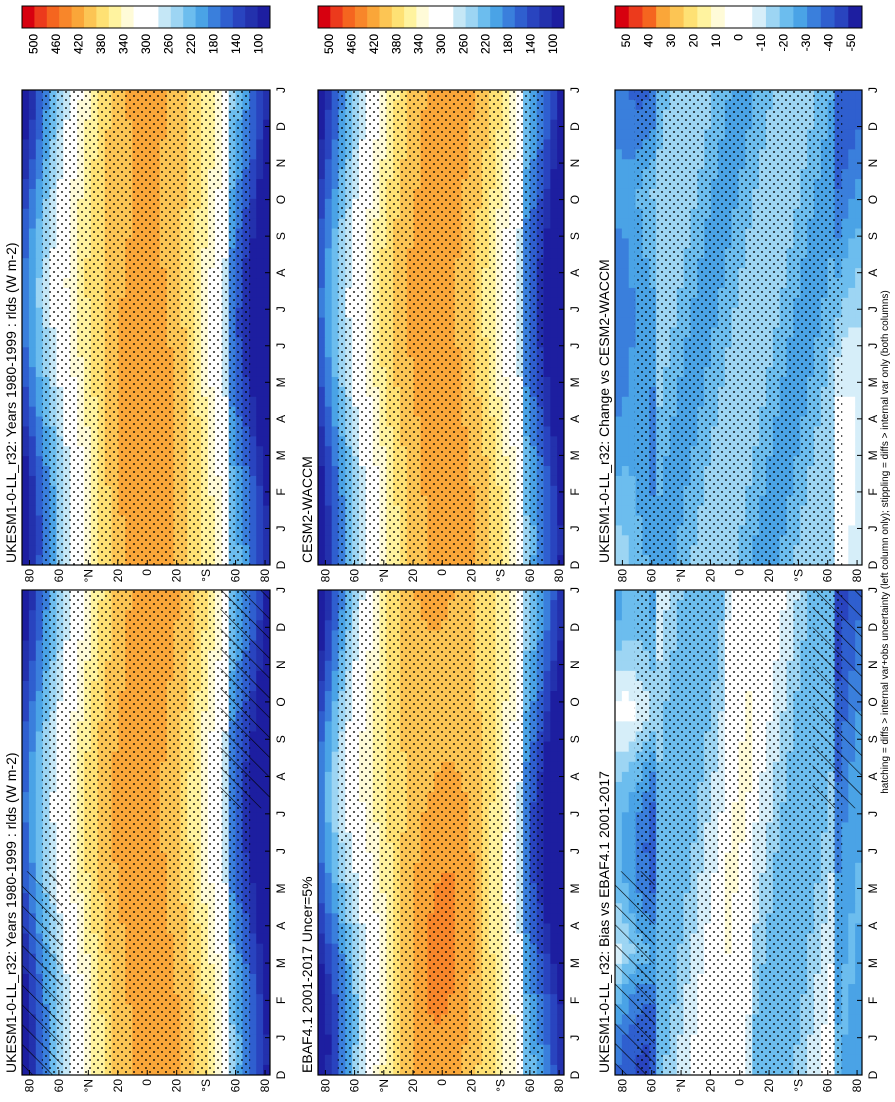  What do you see at coordinates (671, 41) in the screenshot?
I see `colorbar-tick-label: 30` at bounding box center [671, 41].